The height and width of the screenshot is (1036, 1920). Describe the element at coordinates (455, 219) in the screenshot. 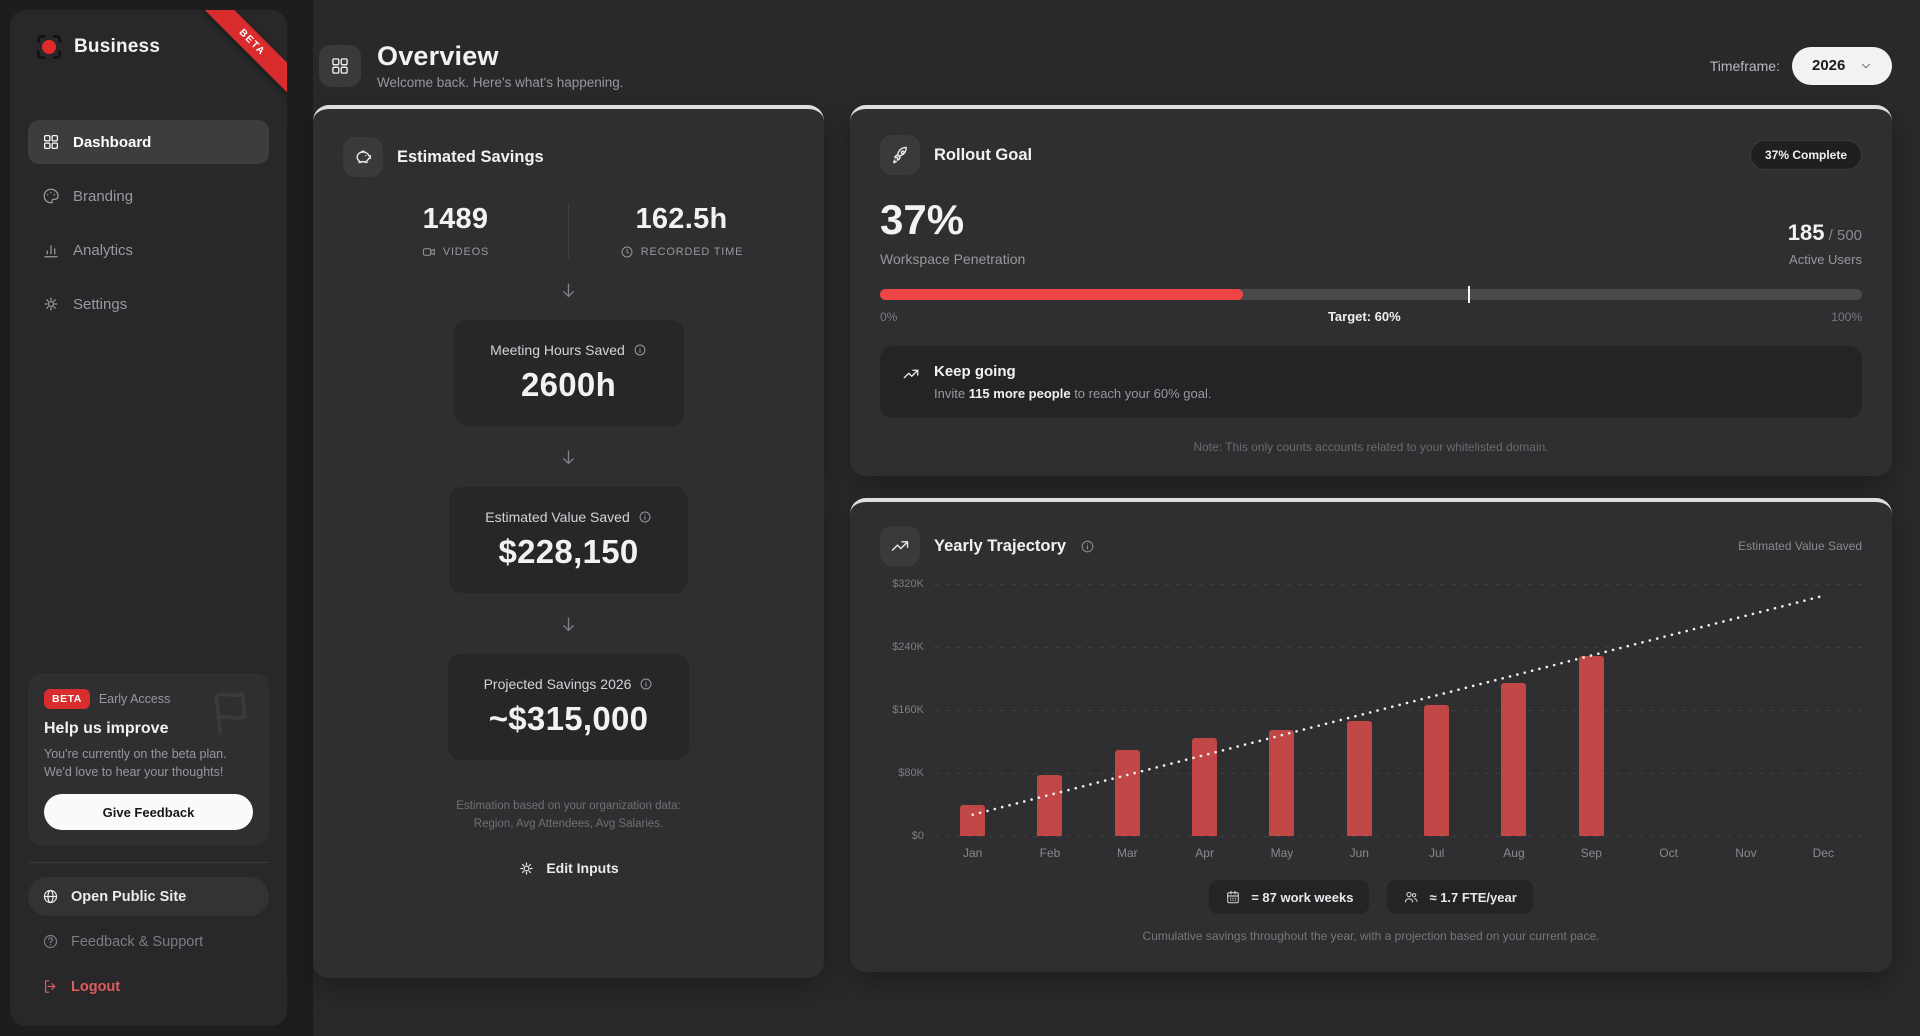

I see `videos-value: 1489` at that location.